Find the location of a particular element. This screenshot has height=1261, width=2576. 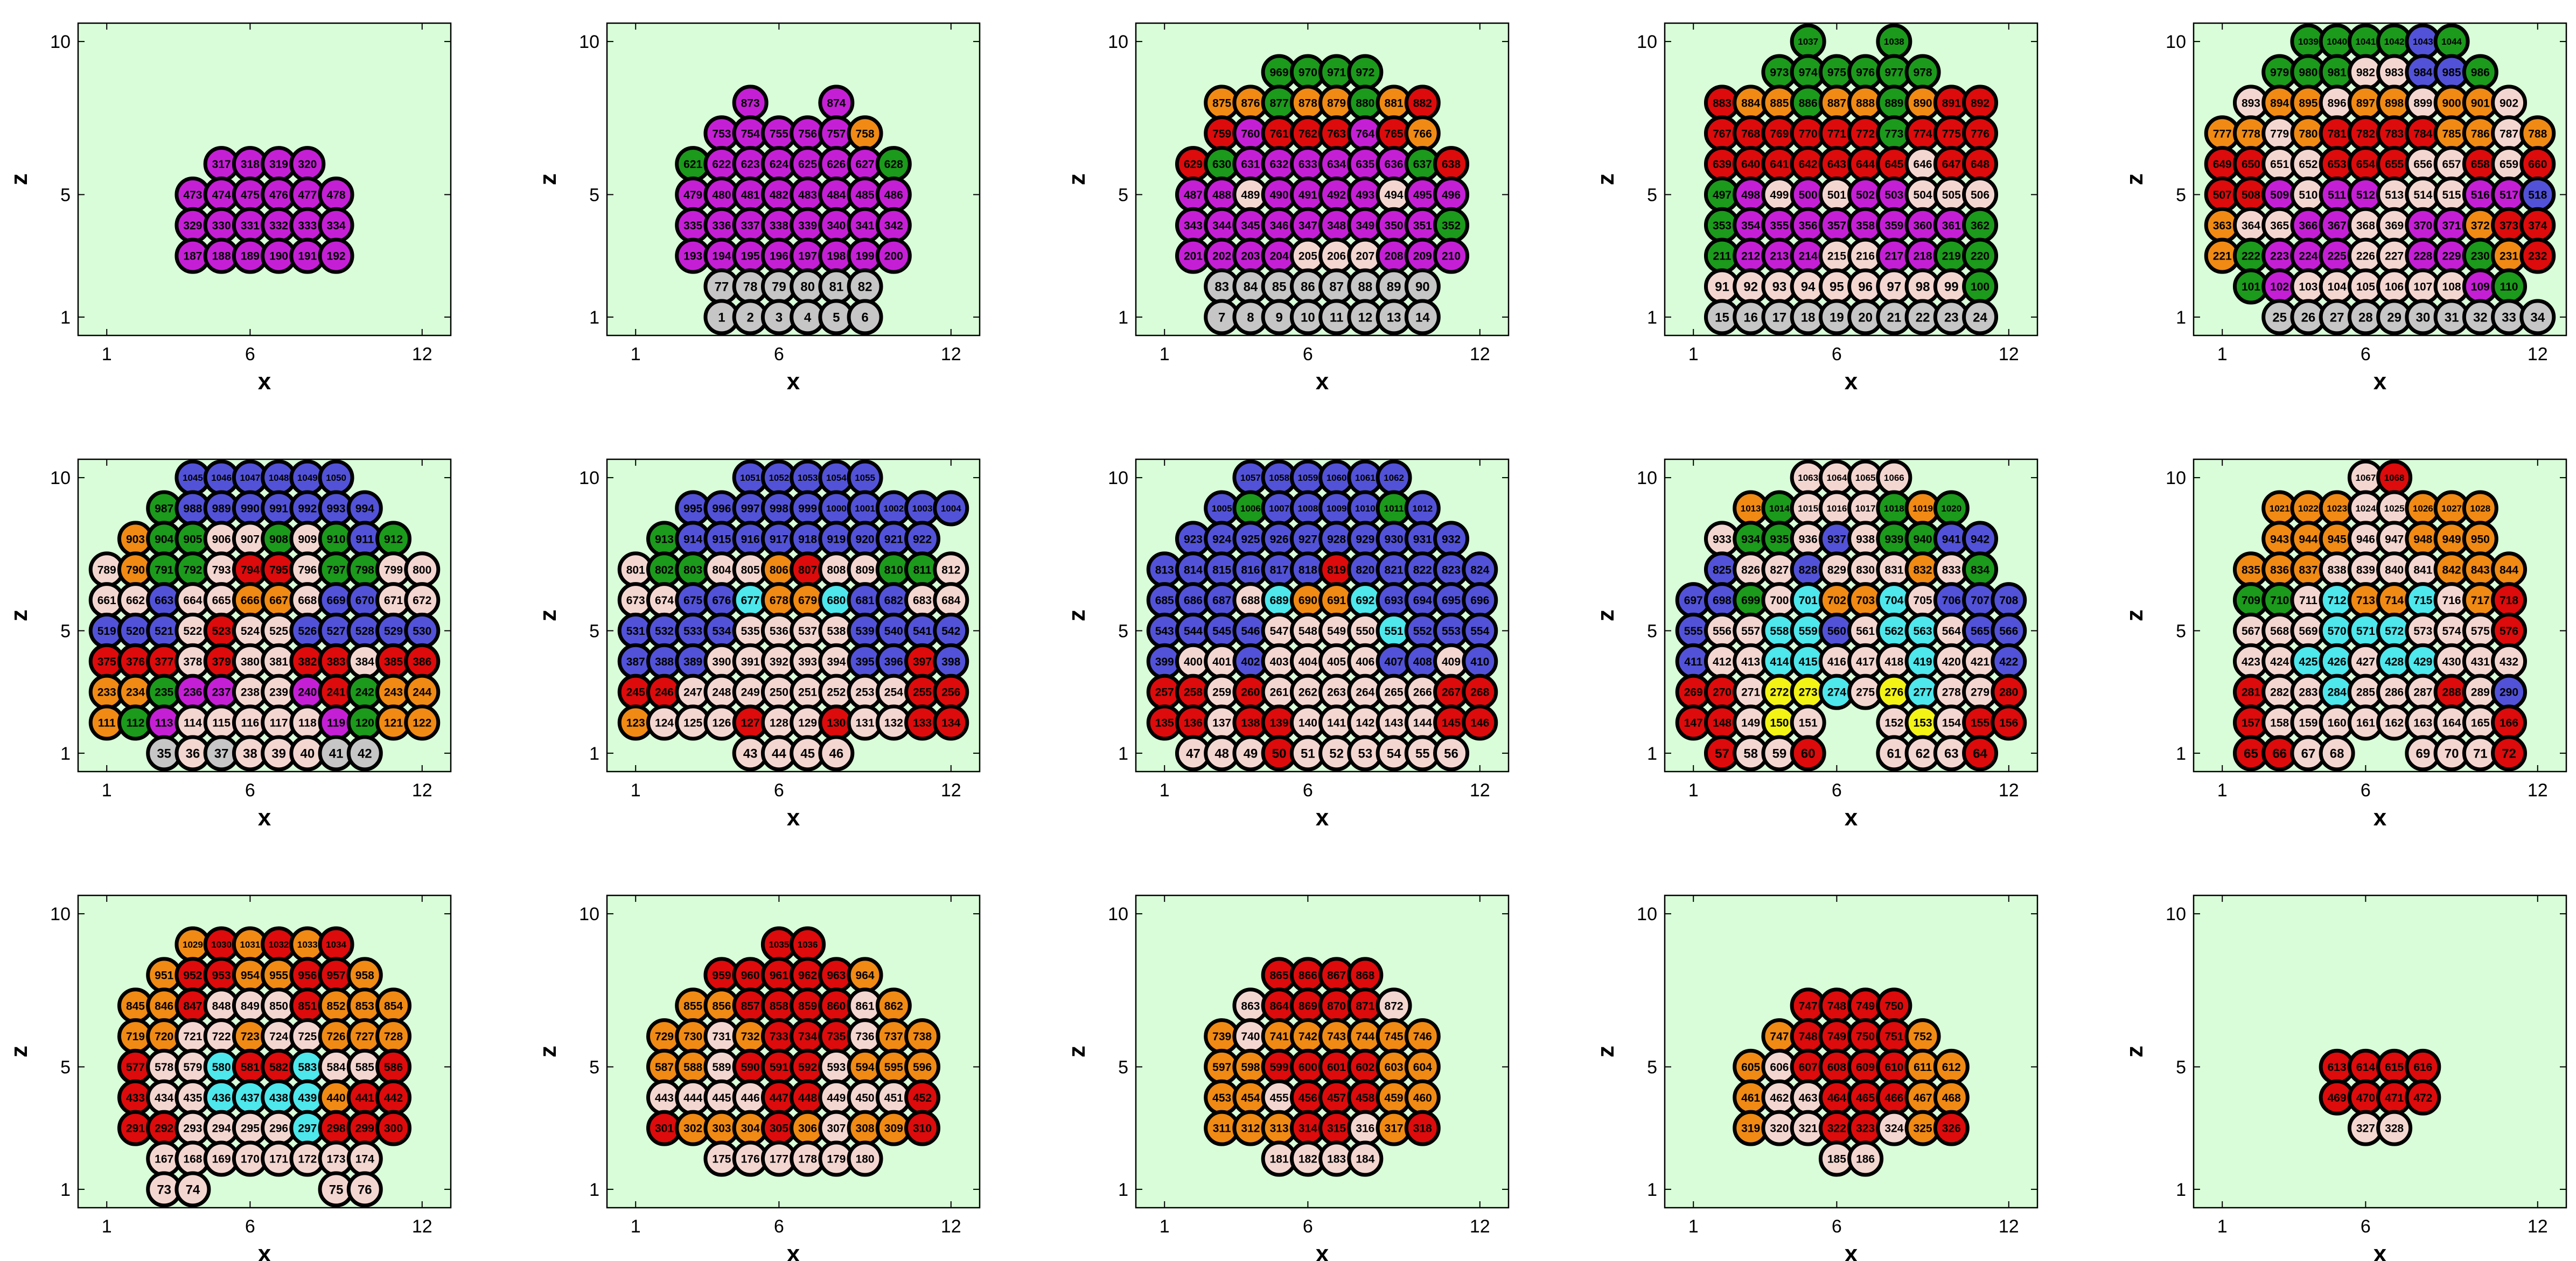

data-label: 1067 is located at coordinates (2365, 478).